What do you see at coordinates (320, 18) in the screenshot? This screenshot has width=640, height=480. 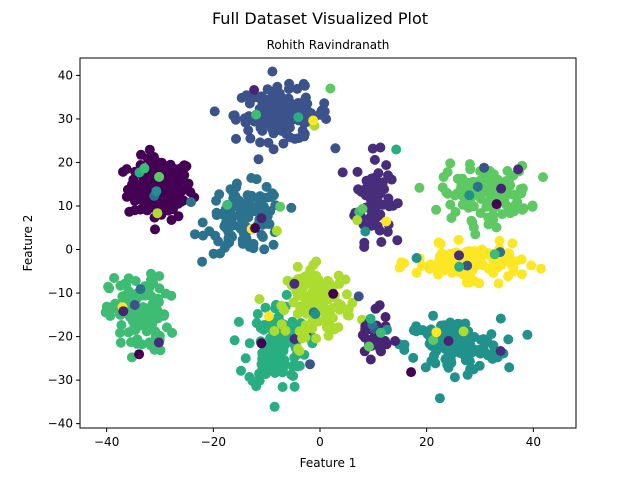 I see `figure-suptitle: Full Dataset Visualized Plot` at bounding box center [320, 18].